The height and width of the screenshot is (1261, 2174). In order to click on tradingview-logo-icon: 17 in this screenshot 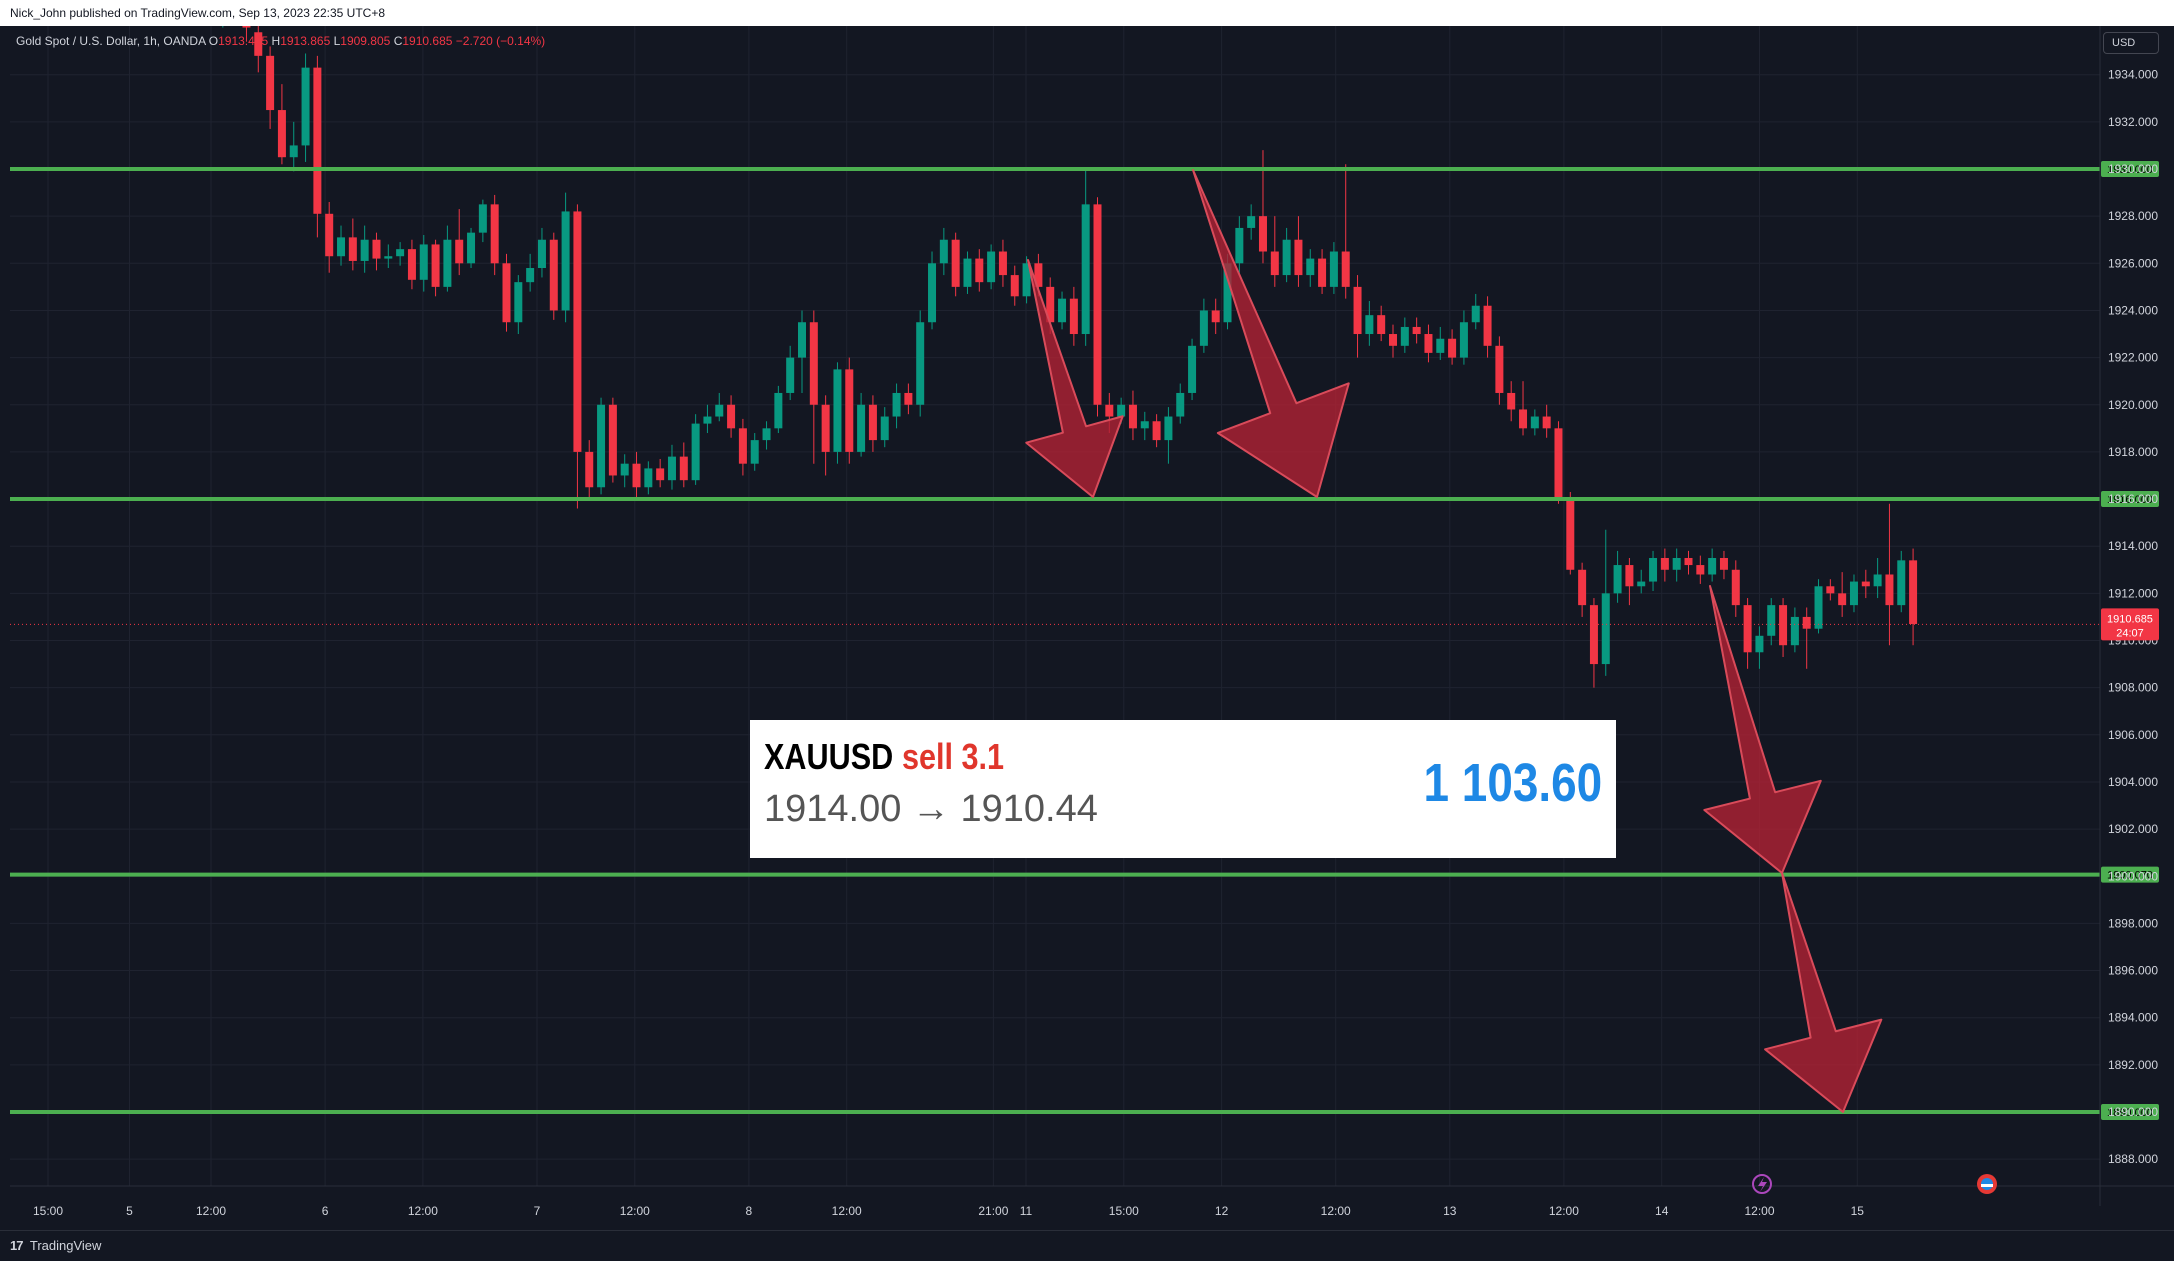, I will do `click(17, 1245)`.